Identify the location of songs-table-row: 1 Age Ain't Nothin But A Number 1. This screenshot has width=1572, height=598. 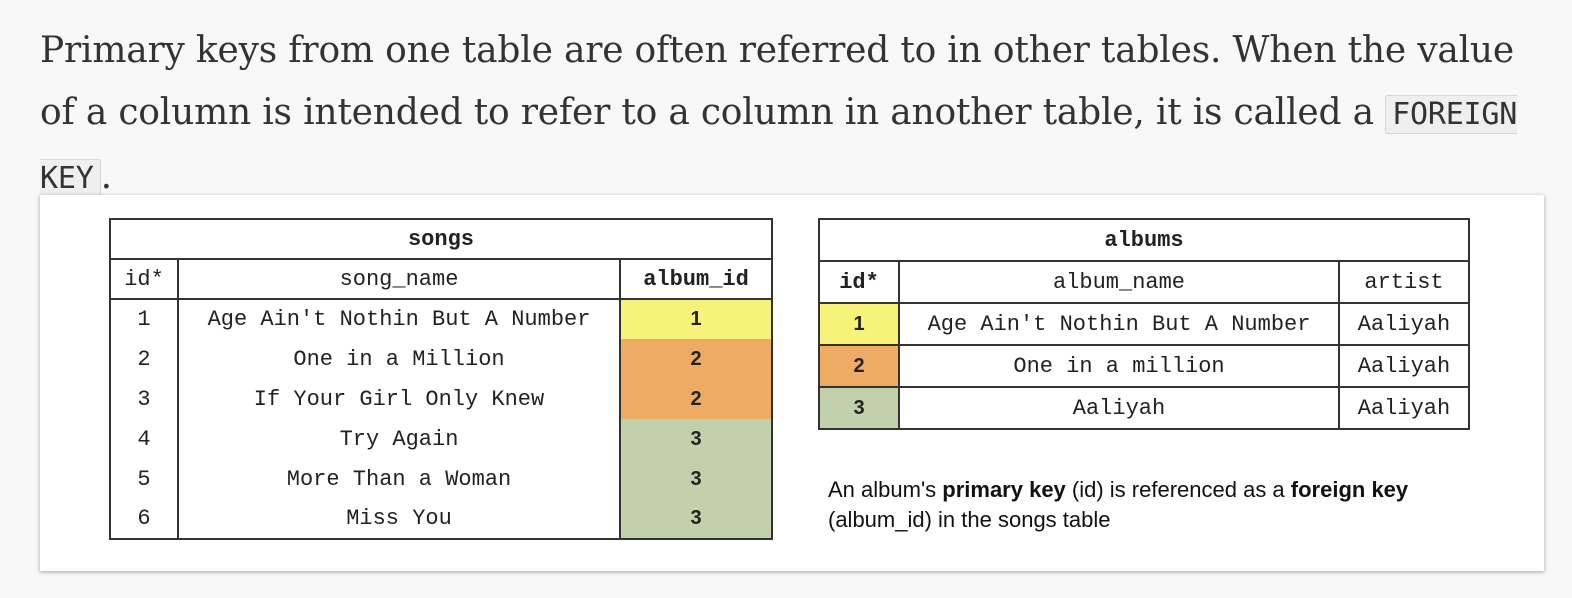
(441, 318).